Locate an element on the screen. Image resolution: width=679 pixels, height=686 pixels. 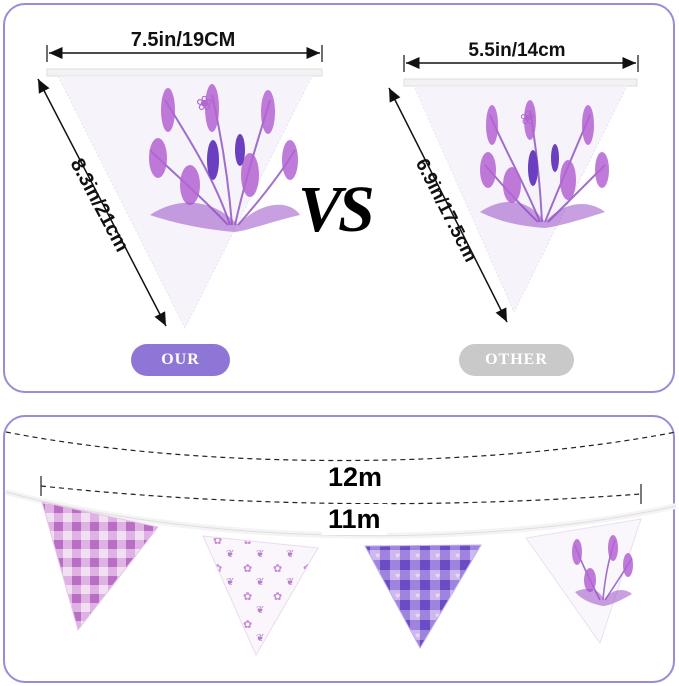
other-width-dimension: 5.5in/14cm is located at coordinates (521, 55).